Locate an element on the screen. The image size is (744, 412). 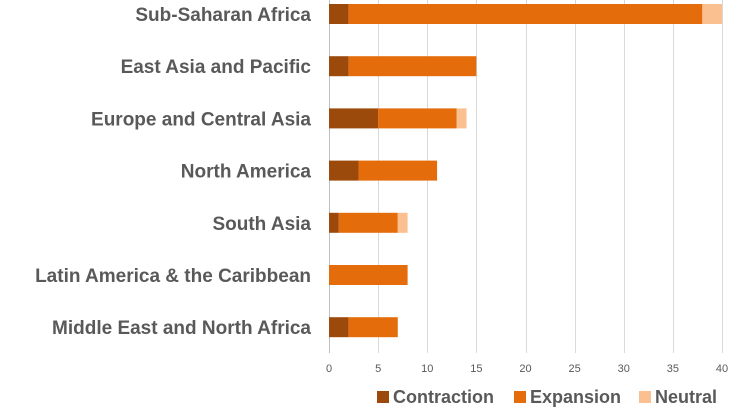
x-tick-label: 15 is located at coordinates (476, 369).